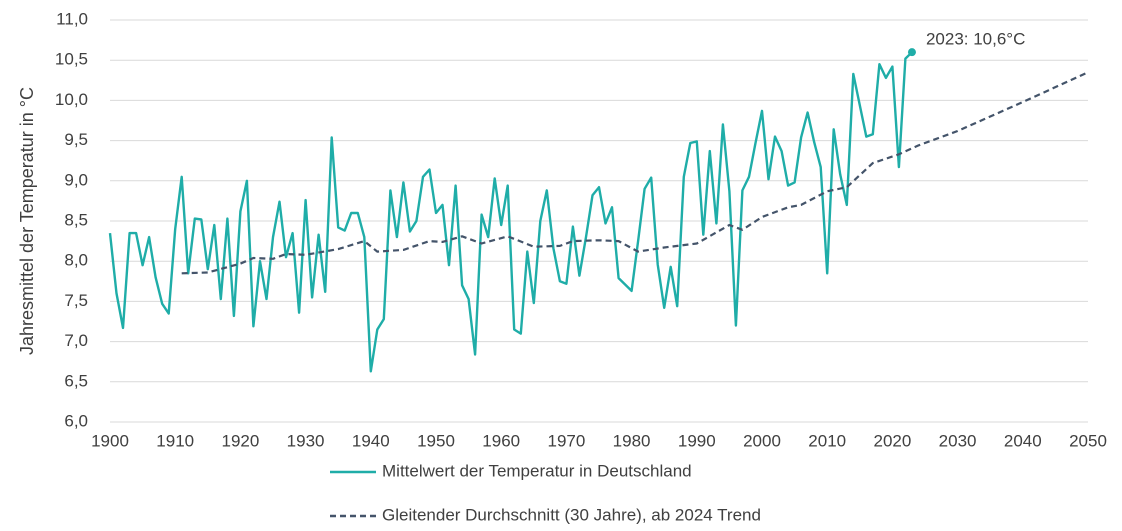 The width and height of the screenshot is (1122, 531). I want to click on x-tick-label: 2030, so click(958, 440).